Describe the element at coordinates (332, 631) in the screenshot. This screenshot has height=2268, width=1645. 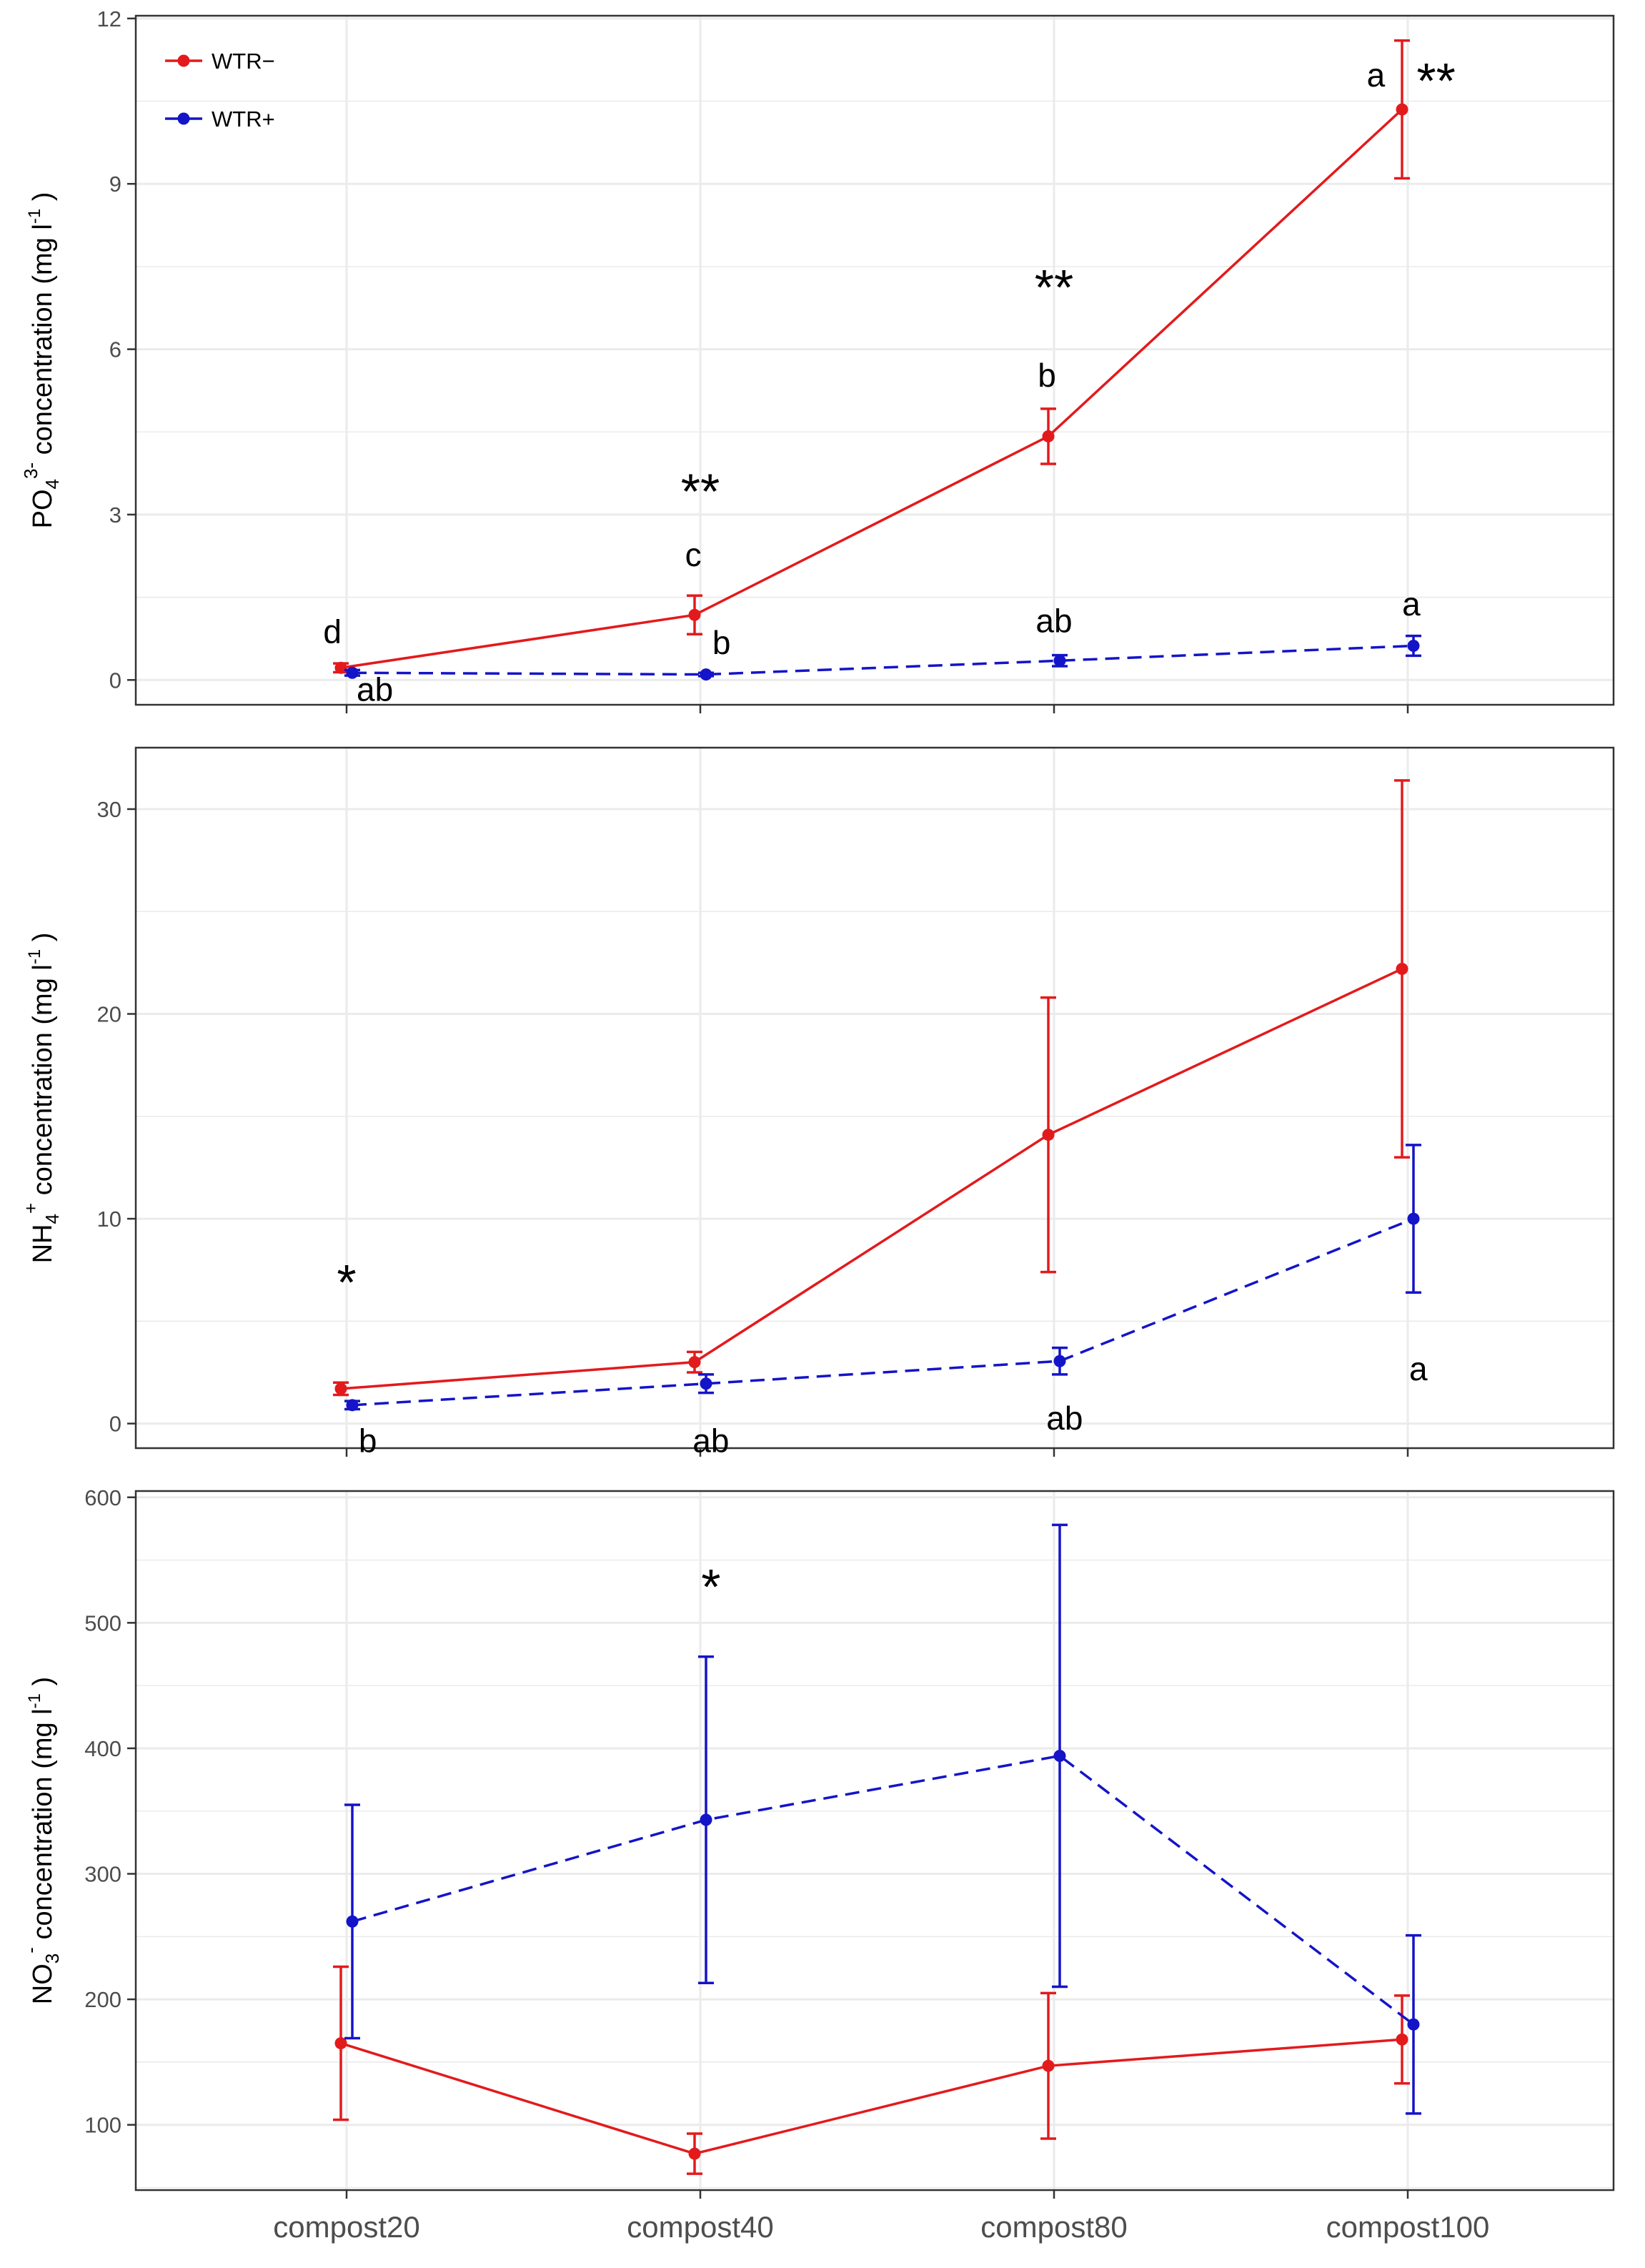
I see `letter-annotation: d` at that location.